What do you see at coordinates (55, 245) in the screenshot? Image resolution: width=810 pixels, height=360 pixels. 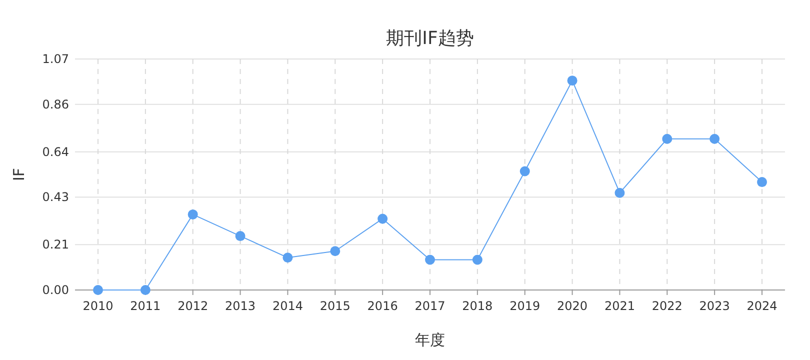 I see `y-tick-label: 0.21` at bounding box center [55, 245].